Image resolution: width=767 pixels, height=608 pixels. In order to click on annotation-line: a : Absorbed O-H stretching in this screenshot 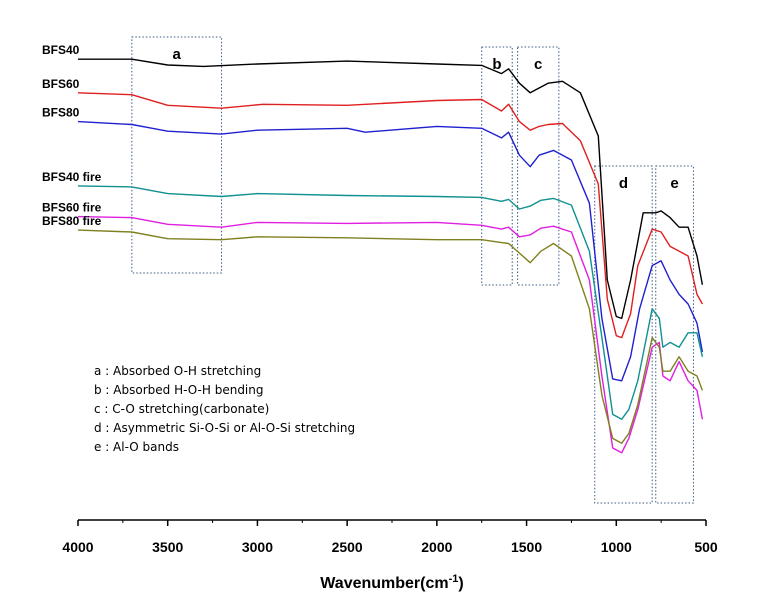, I will do `click(177, 371)`.